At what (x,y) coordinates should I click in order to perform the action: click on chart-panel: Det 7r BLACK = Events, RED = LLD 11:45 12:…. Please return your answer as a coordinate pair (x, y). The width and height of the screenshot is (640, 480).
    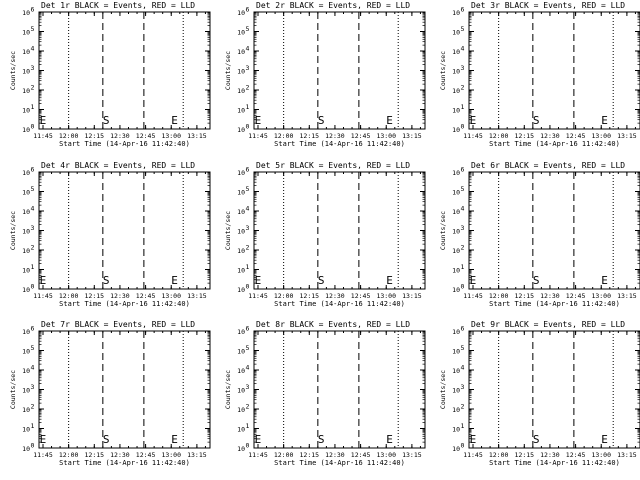
    Looking at the image, I should click on (110, 393).